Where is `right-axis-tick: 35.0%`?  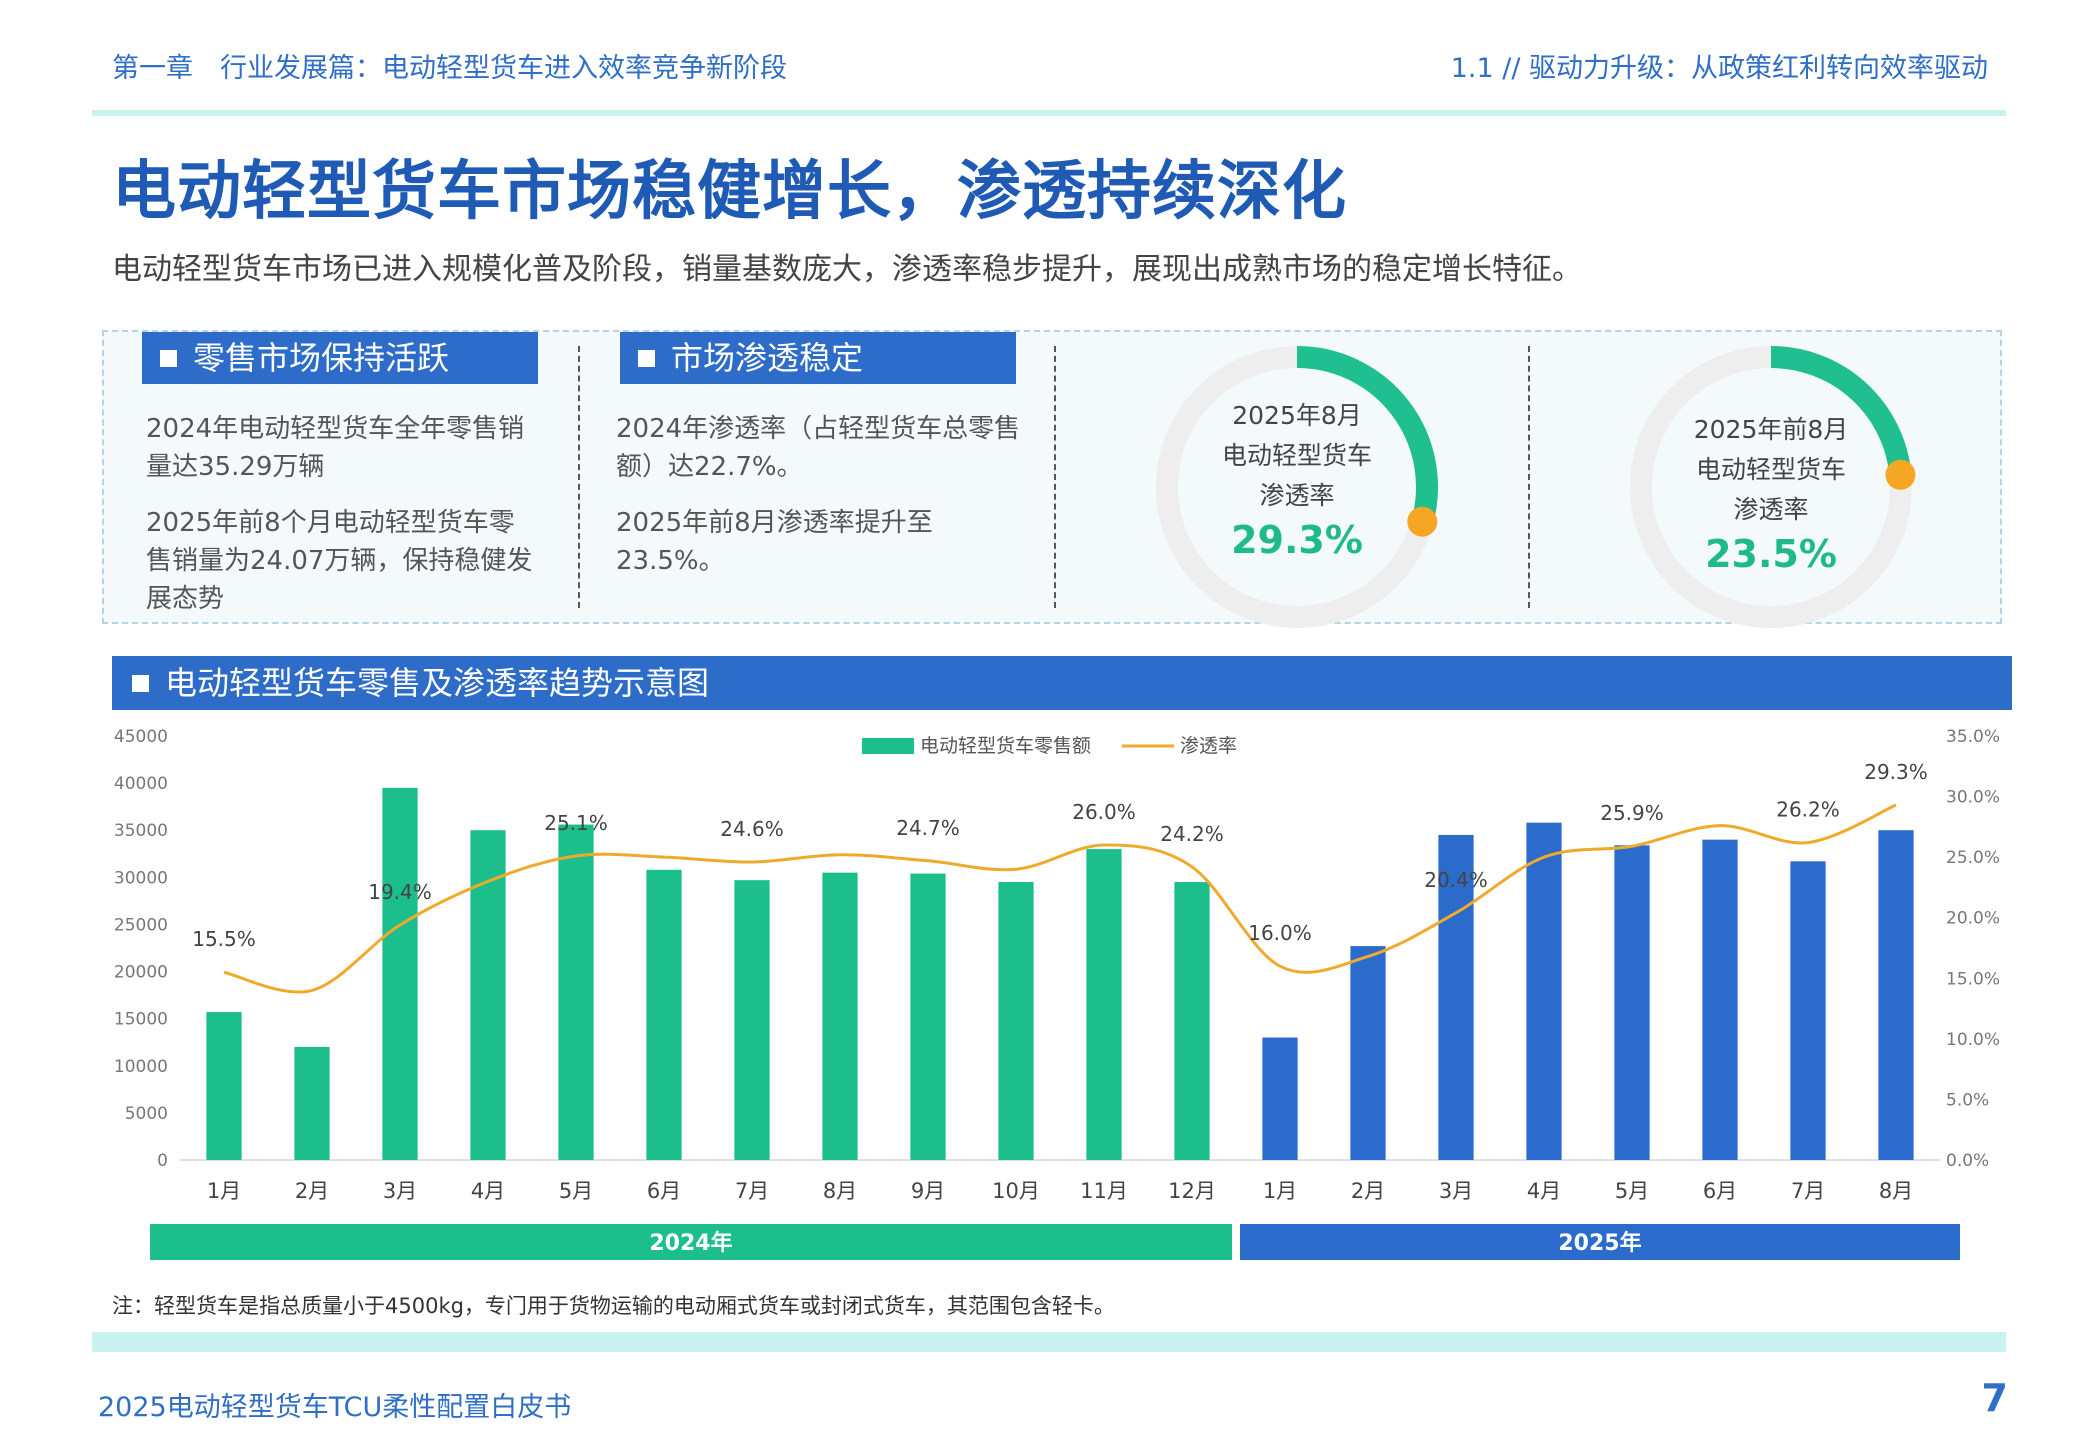 right-axis-tick: 35.0% is located at coordinates (1973, 737).